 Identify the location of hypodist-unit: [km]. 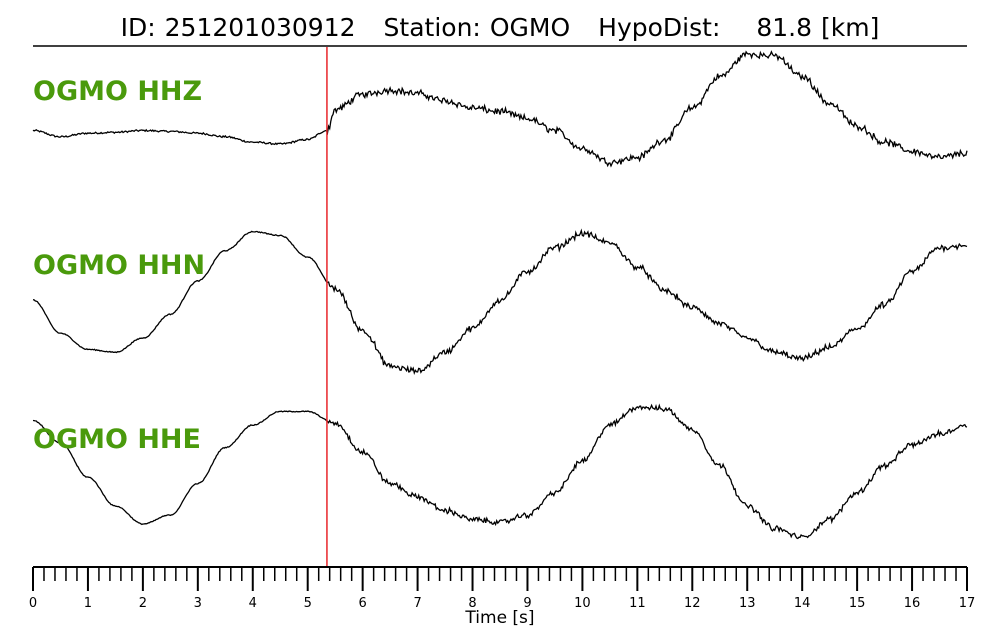
(850, 27).